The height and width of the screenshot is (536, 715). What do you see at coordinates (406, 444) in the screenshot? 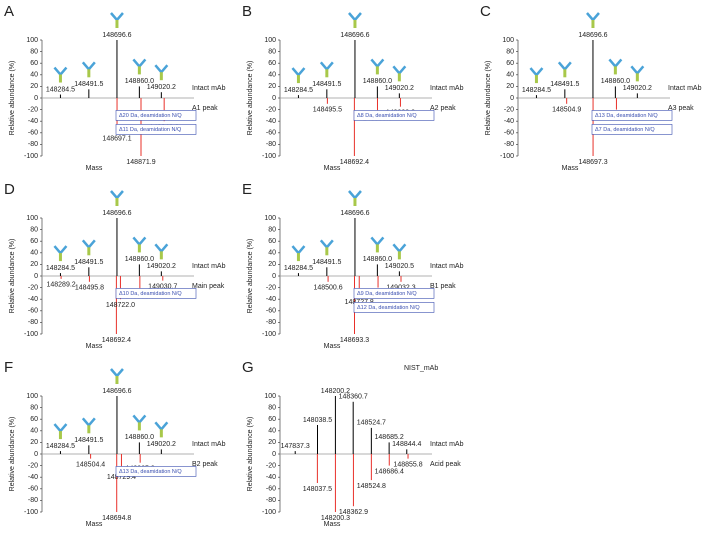
I see `peak-label: 148844.4` at bounding box center [406, 444].